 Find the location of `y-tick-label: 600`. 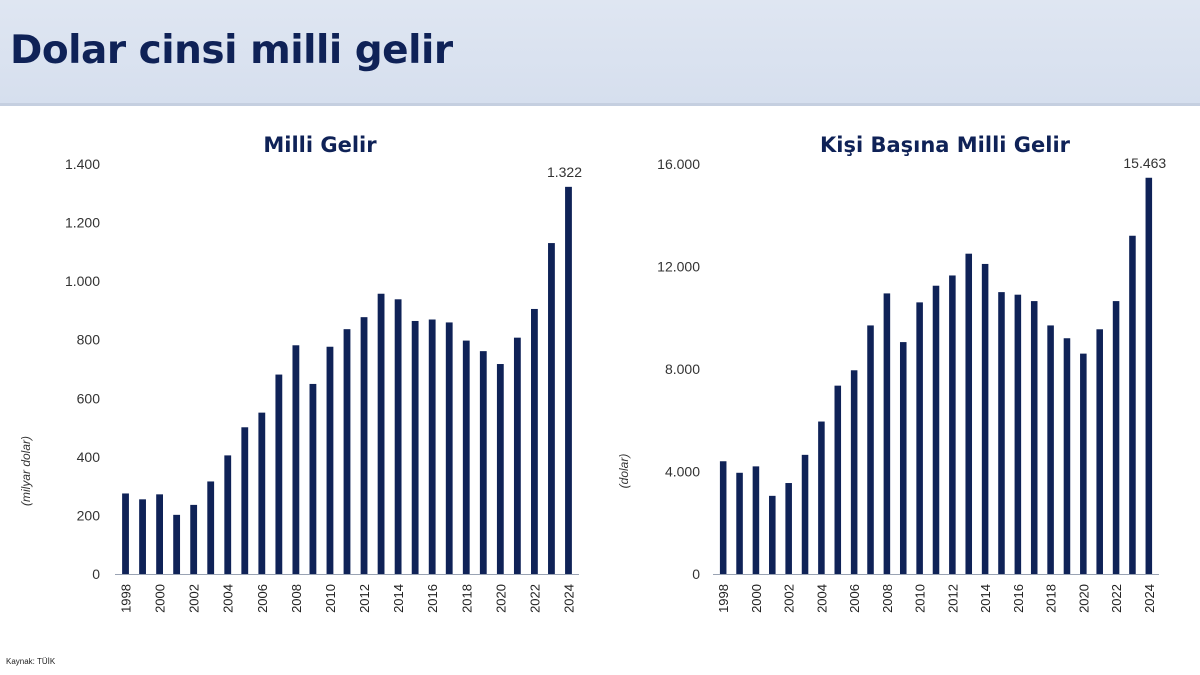

y-tick-label: 600 is located at coordinates (89, 398).